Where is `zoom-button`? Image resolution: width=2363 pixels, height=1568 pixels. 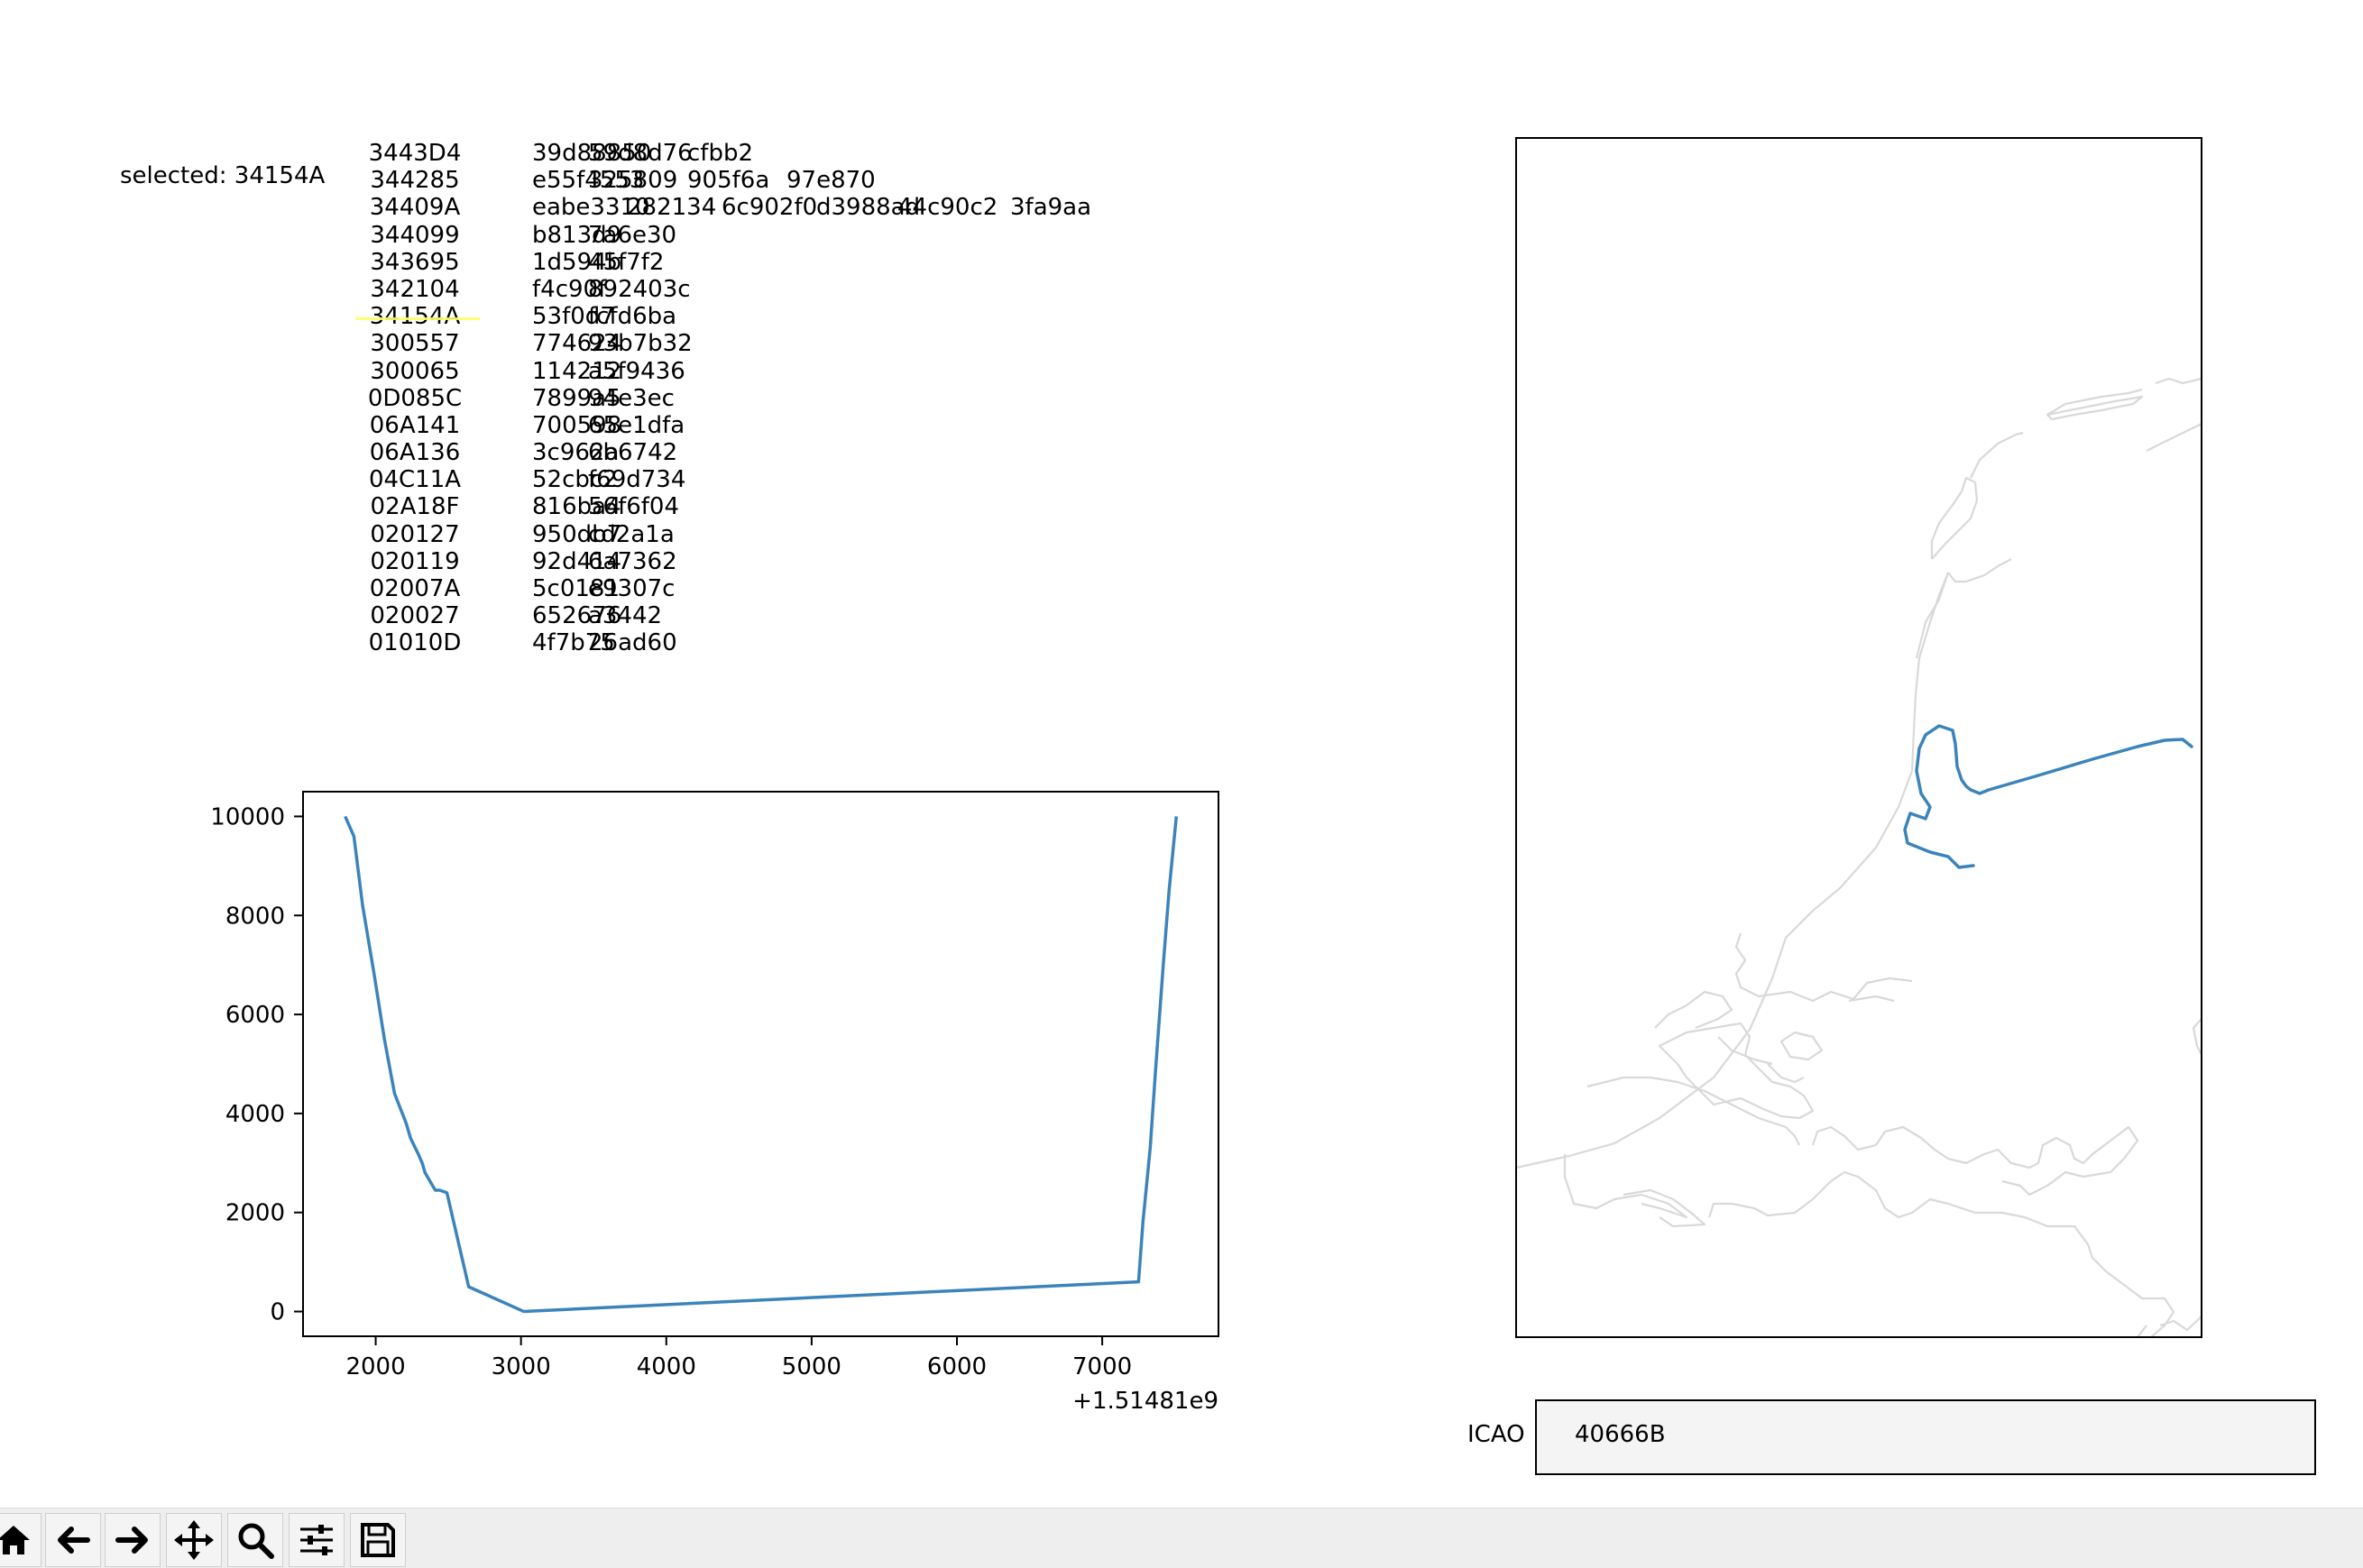 zoom-button is located at coordinates (255, 1540).